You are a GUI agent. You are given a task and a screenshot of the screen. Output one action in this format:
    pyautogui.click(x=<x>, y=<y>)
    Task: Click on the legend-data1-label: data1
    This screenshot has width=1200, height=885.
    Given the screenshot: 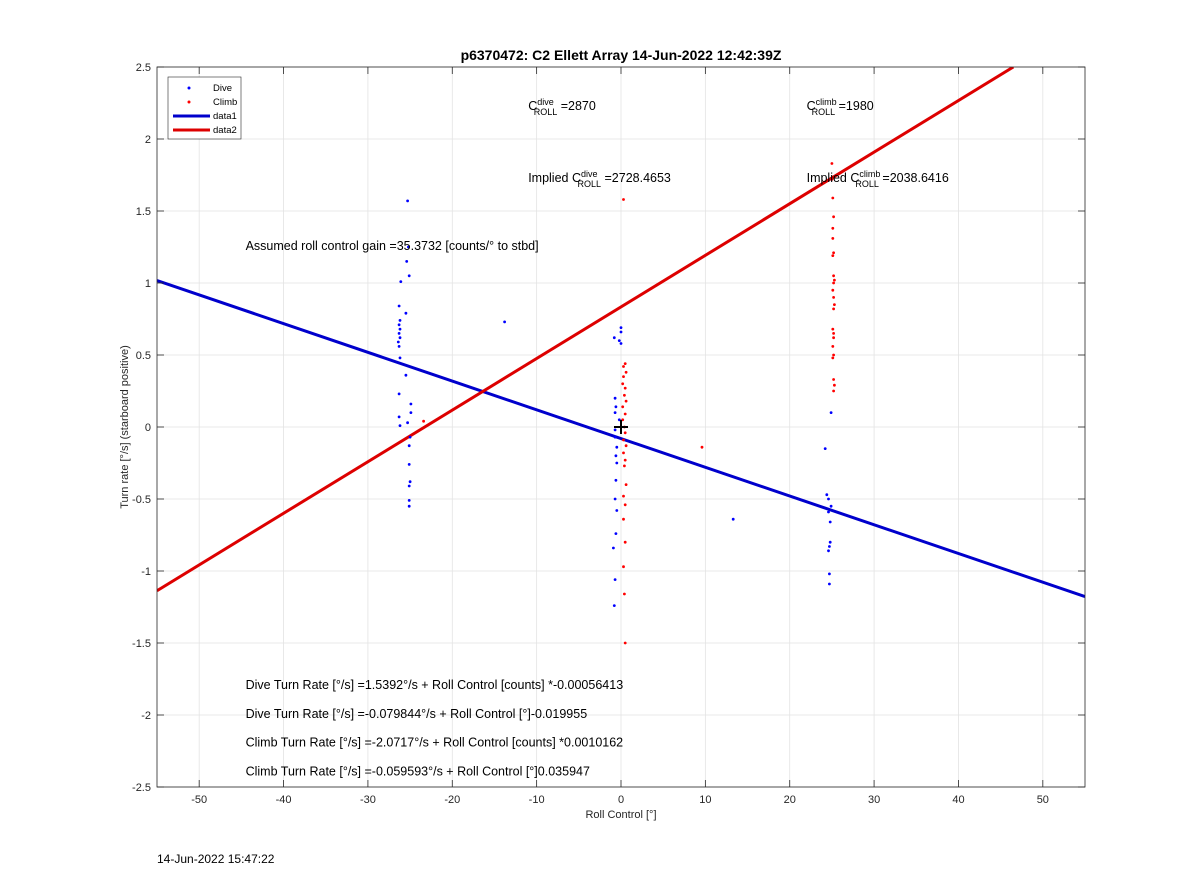 What is the action you would take?
    pyautogui.click(x=225, y=116)
    